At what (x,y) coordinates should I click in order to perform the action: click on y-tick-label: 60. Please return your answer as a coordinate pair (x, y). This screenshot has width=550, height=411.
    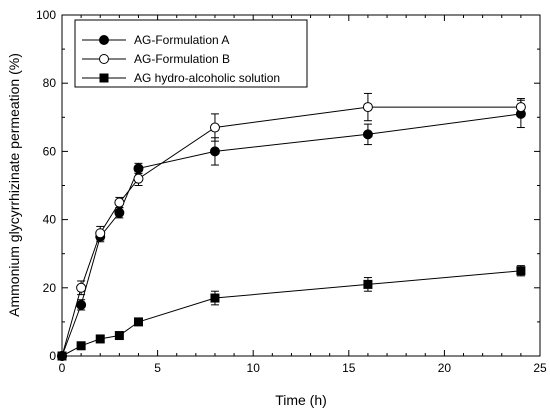
    Looking at the image, I should click on (50, 151).